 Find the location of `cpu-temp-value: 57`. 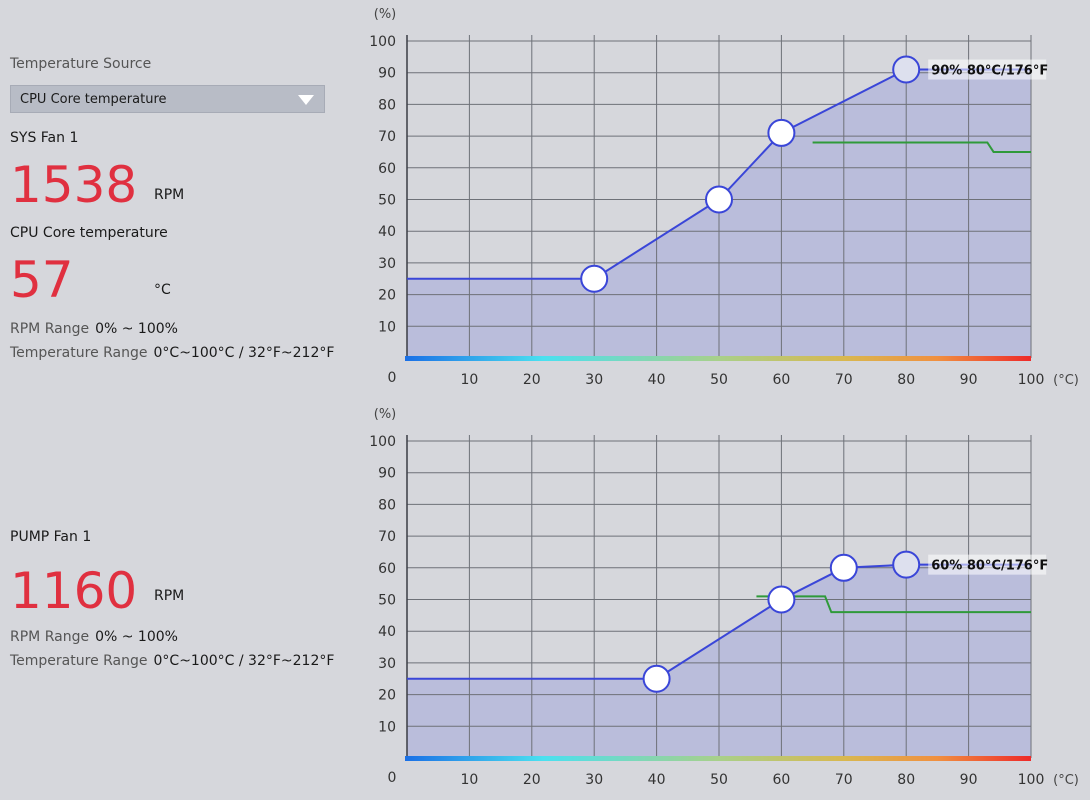

cpu-temp-value: 57 is located at coordinates (42, 280).